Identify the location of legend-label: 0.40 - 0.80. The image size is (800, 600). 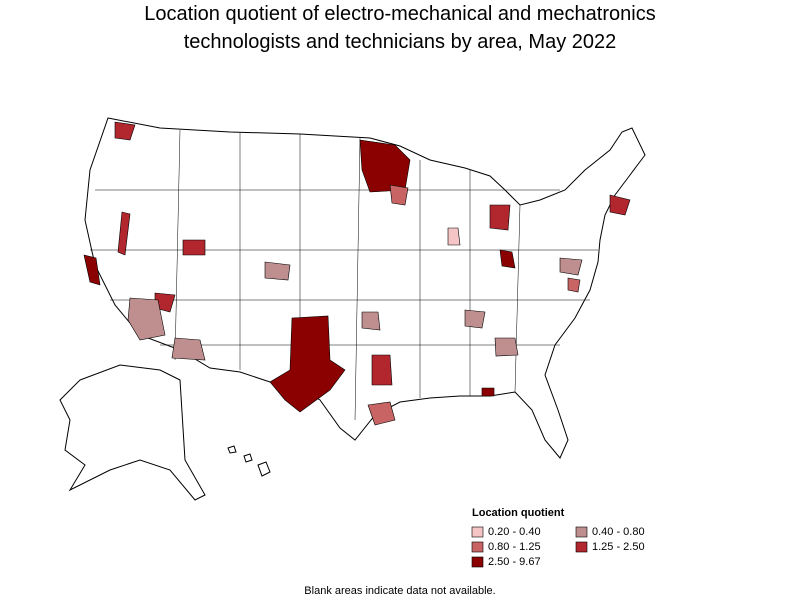
(618, 532).